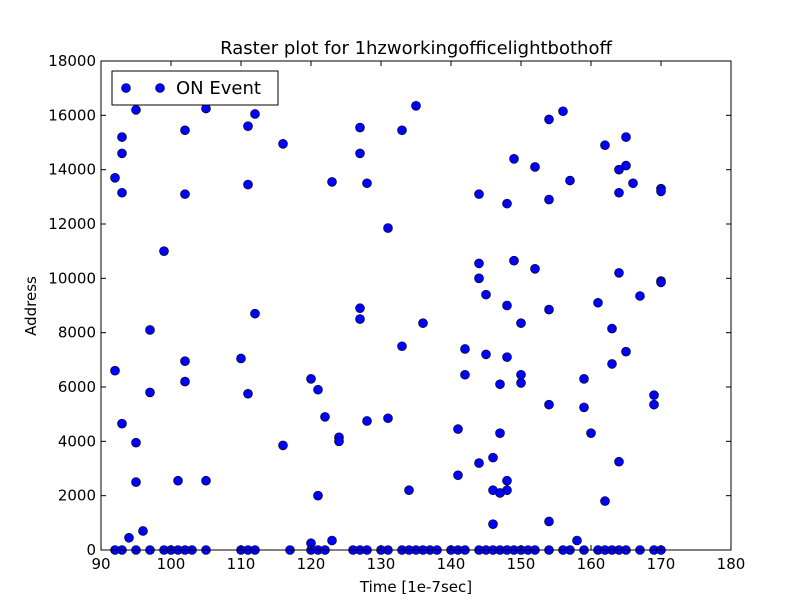 This screenshot has height=616, width=812. I want to click on x-tick-label: 180, so click(731, 564).